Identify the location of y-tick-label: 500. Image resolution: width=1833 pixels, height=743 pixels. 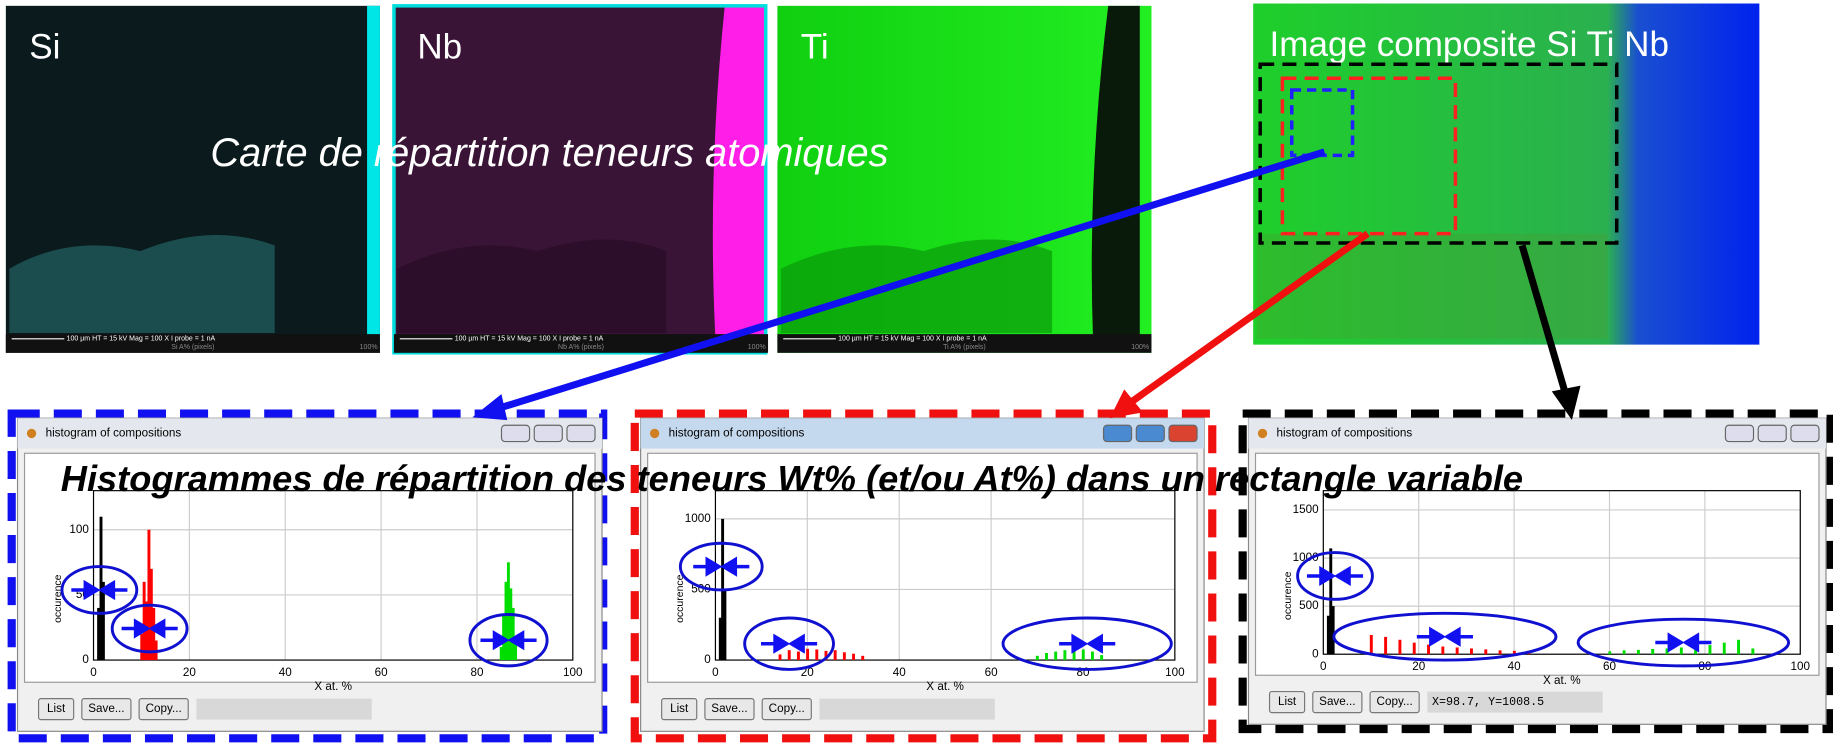
(1309, 605).